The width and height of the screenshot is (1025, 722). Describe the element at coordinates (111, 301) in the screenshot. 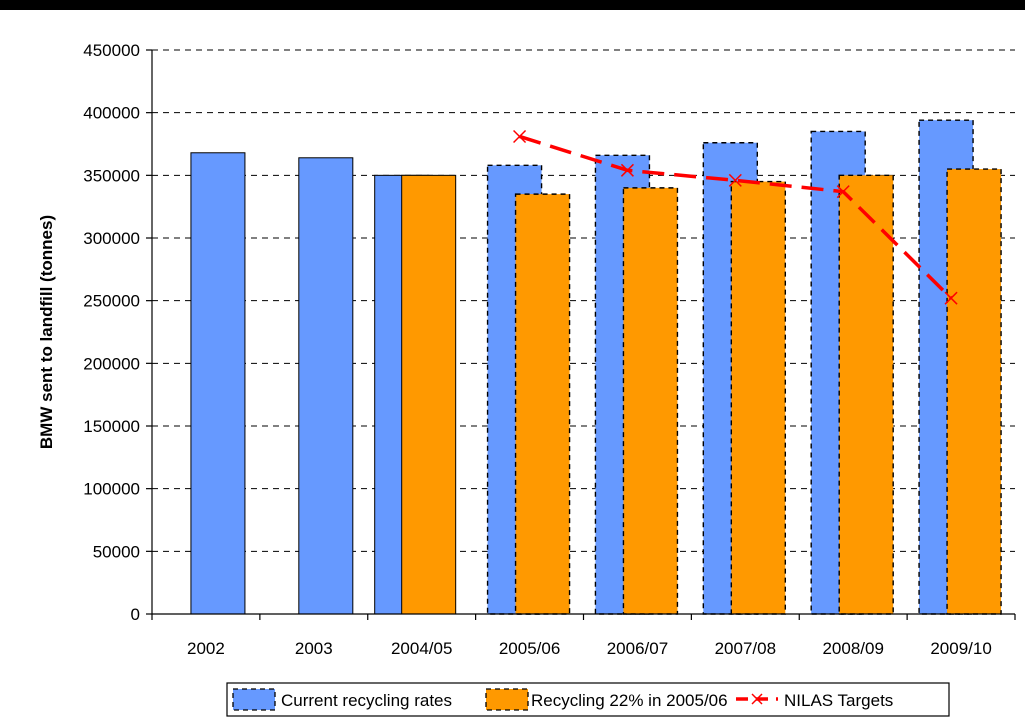

I see `y-tick-label: 250000` at that location.